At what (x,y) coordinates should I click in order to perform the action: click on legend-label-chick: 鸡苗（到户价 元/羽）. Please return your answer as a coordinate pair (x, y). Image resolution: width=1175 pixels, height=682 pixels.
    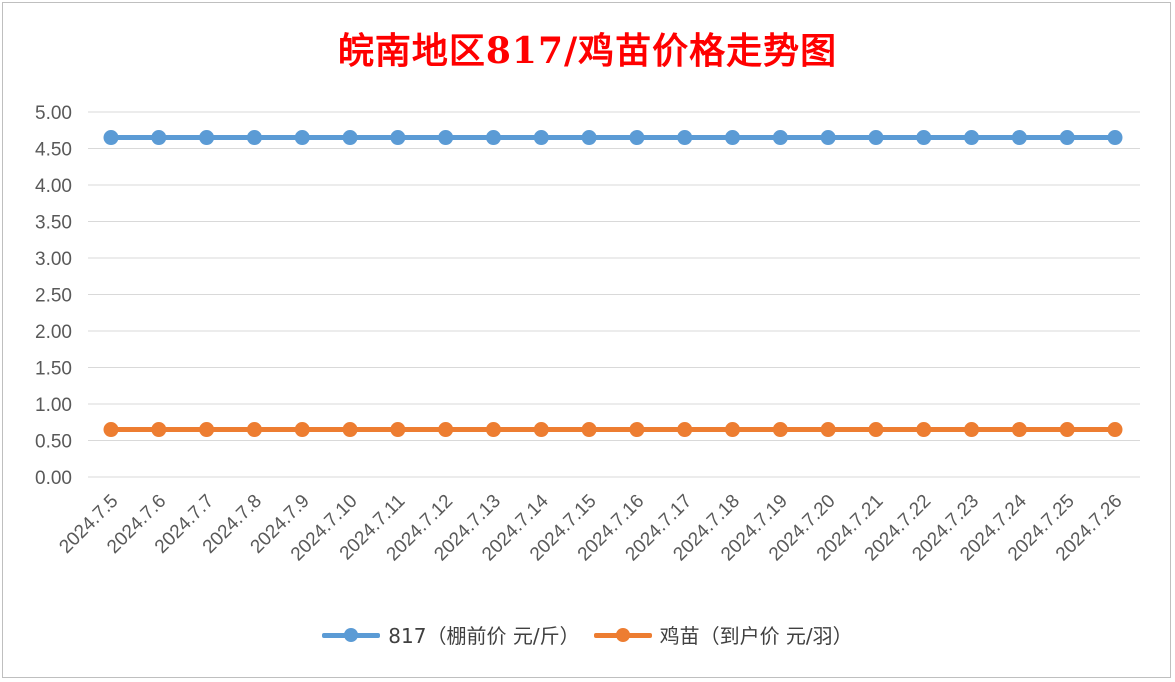
    Looking at the image, I should click on (756, 636).